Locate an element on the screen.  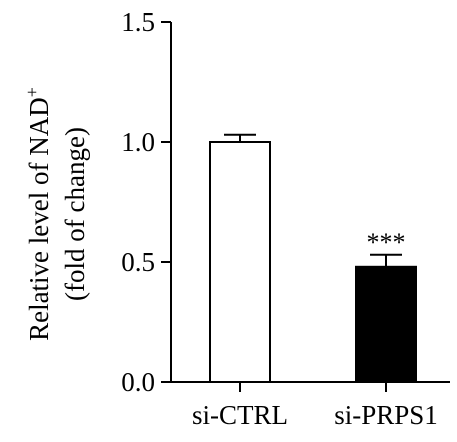
y-tick-label: 1.0 is located at coordinates (138, 142).